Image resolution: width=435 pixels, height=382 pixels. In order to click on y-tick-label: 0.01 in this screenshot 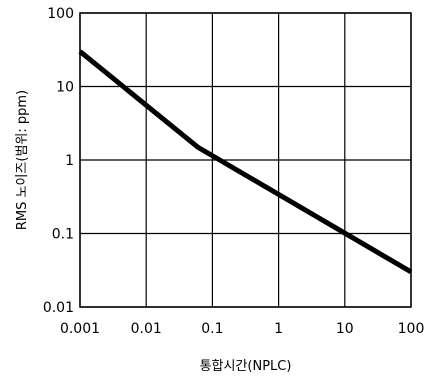, I will do `click(58, 308)`.